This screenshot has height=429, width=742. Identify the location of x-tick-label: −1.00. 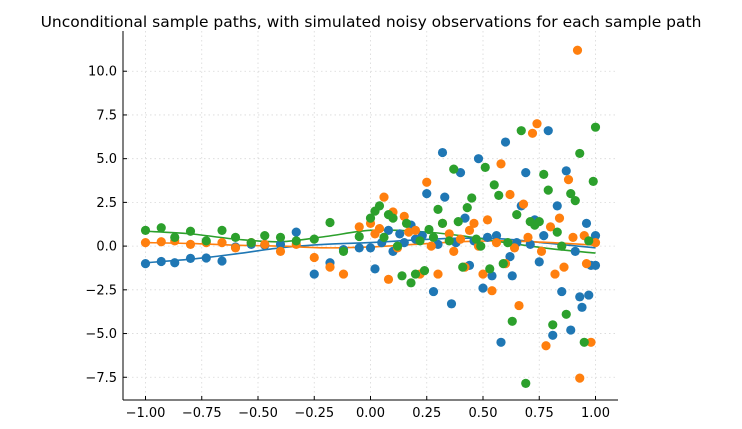
(146, 413).